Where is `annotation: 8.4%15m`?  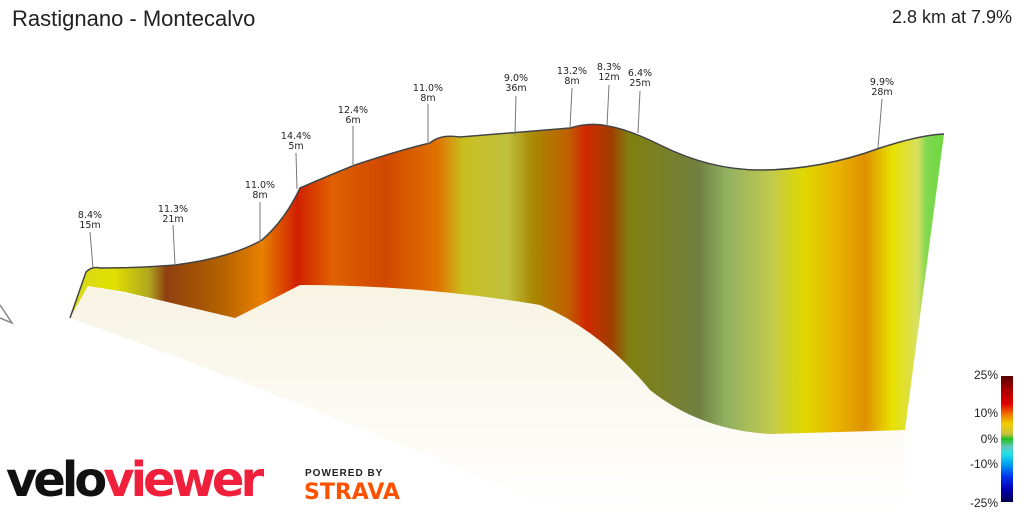 annotation: 8.4%15m is located at coordinates (90, 239).